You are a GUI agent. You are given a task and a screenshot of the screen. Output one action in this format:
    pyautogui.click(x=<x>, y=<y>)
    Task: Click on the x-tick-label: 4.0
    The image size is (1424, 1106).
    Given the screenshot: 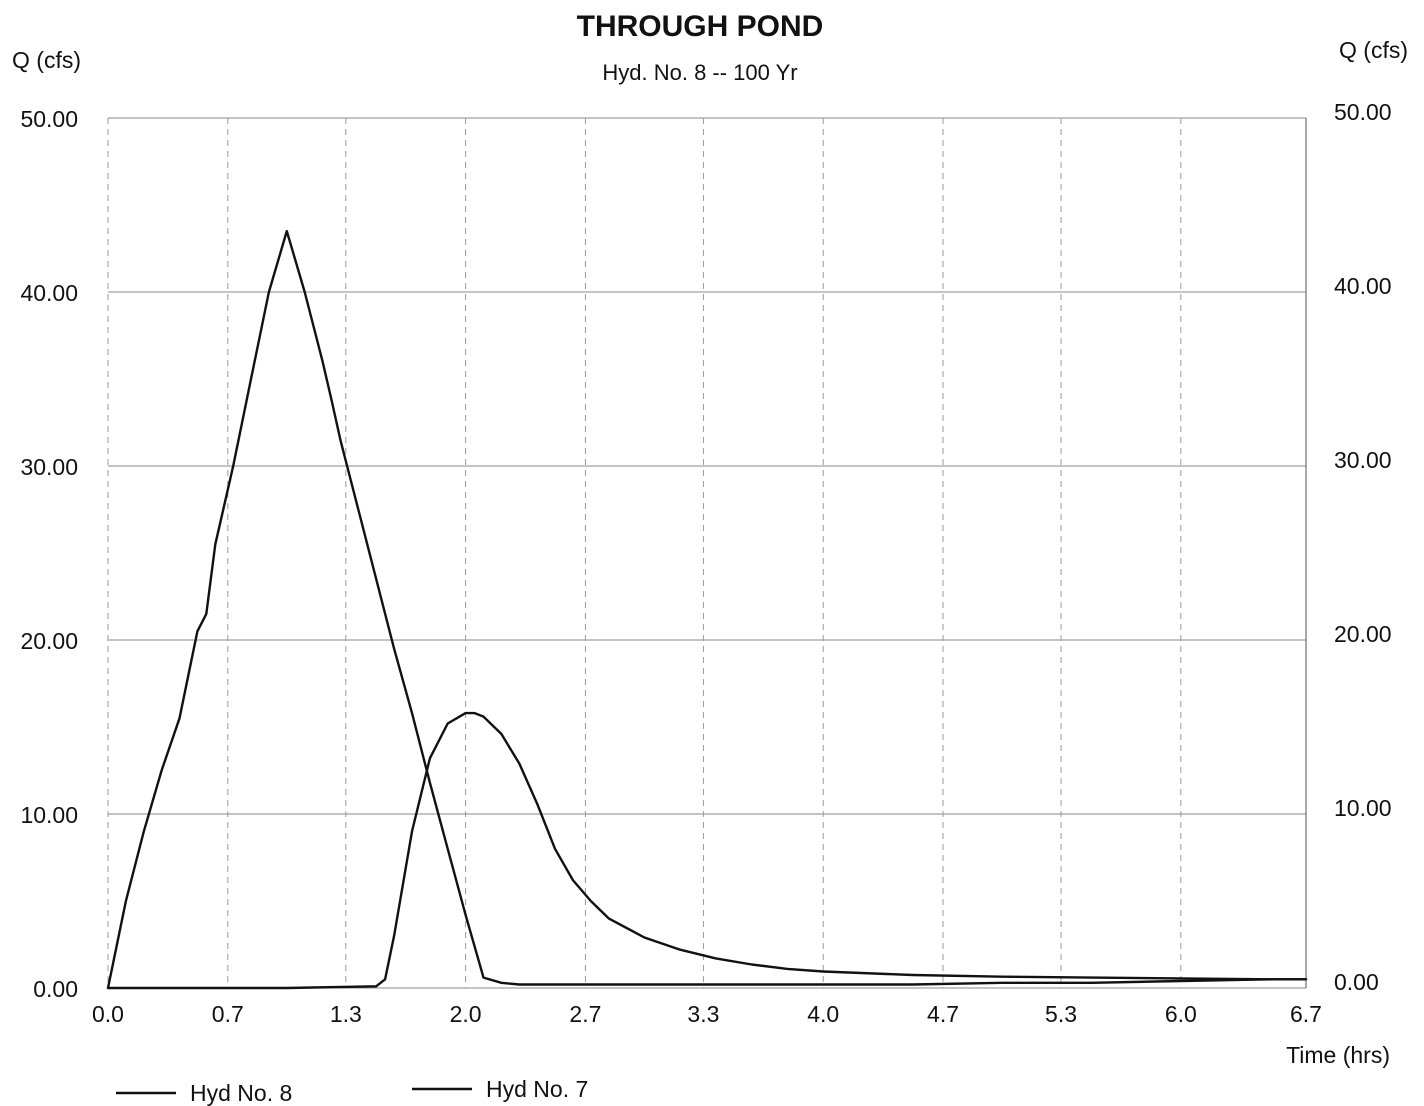 What is the action you would take?
    pyautogui.click(x=823, y=1014)
    